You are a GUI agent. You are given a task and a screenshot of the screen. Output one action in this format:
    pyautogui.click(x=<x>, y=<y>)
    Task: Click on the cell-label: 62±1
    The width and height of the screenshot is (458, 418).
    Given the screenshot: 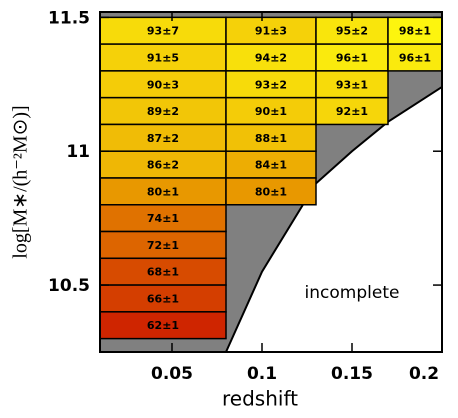 What is the action you would take?
    pyautogui.click(x=163, y=325)
    